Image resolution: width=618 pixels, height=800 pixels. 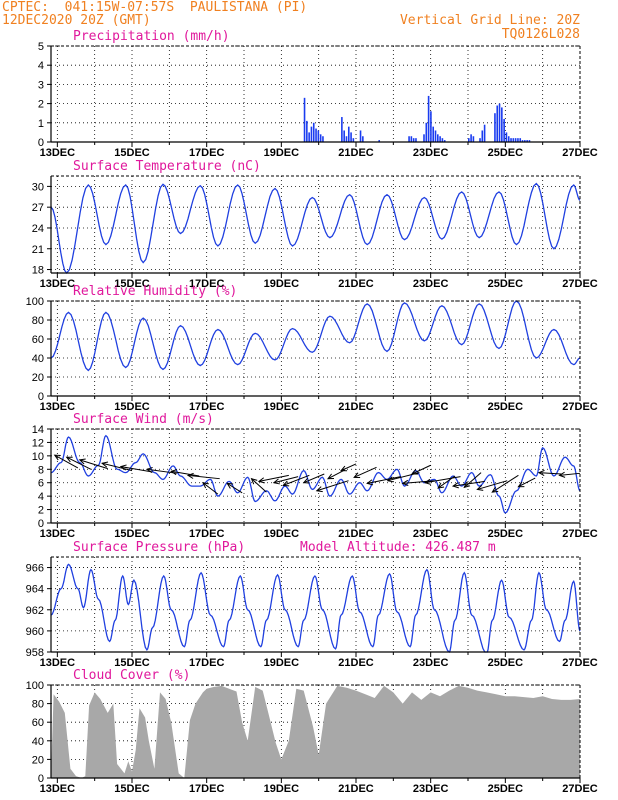 What do you see at coordinates (35, 302) in the screenshot?
I see `rh-ytick-label: 100` at bounding box center [35, 302].